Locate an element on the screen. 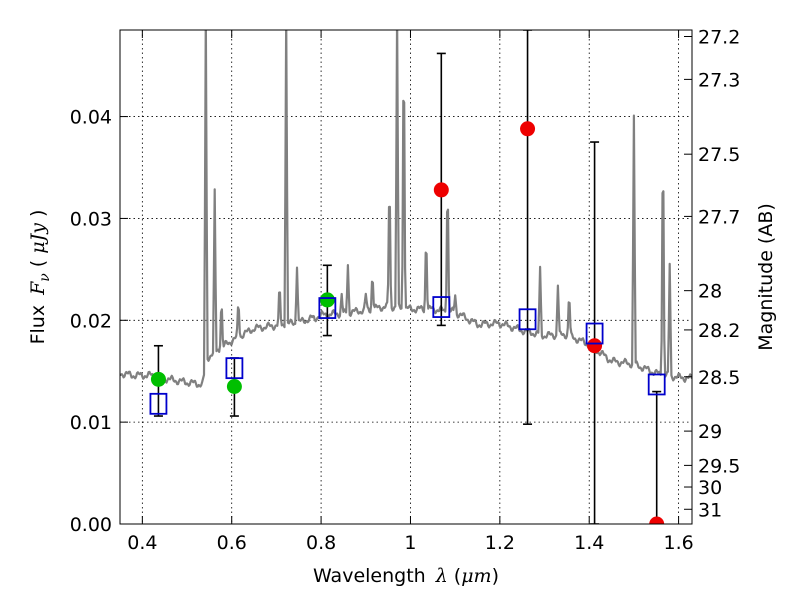  y-tick-label: 0.01 is located at coordinates (91, 423).